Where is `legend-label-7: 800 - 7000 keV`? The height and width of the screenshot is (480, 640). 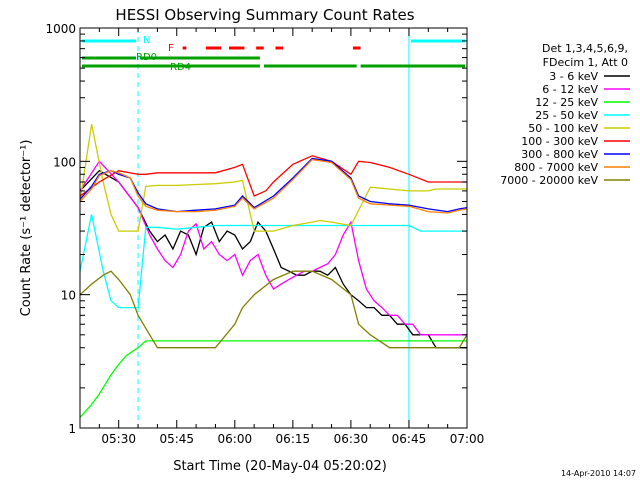 legend-label-7: 800 - 7000 keV is located at coordinates (556, 167).